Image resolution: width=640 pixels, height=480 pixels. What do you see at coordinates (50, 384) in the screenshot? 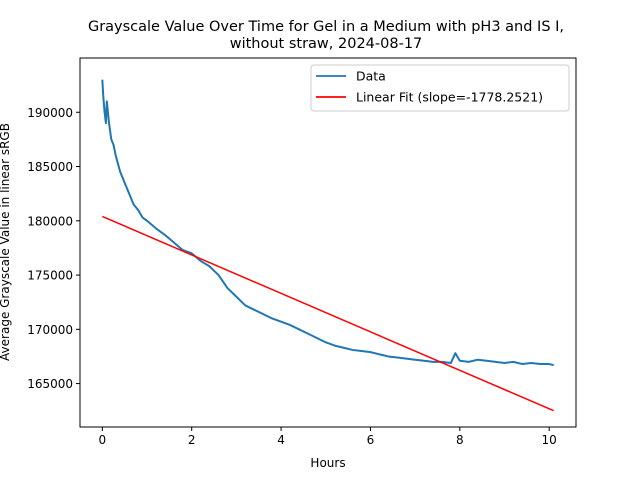
I see `y-tick-label: 165000` at bounding box center [50, 384].